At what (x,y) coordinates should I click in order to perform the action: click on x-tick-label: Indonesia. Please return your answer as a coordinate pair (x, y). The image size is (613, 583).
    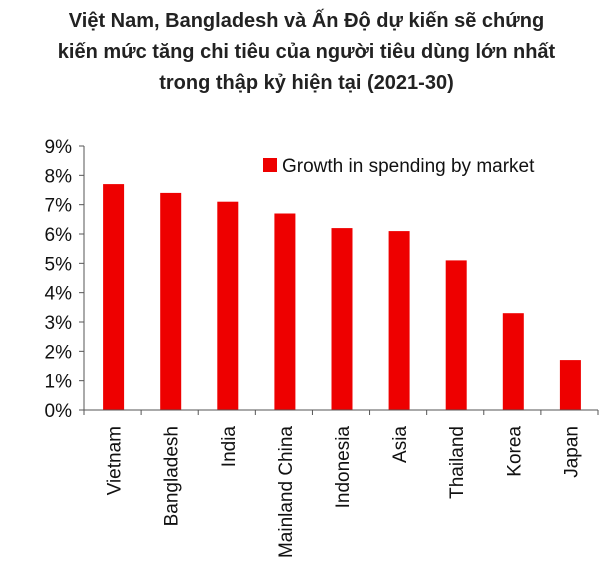
    Looking at the image, I should click on (343, 467).